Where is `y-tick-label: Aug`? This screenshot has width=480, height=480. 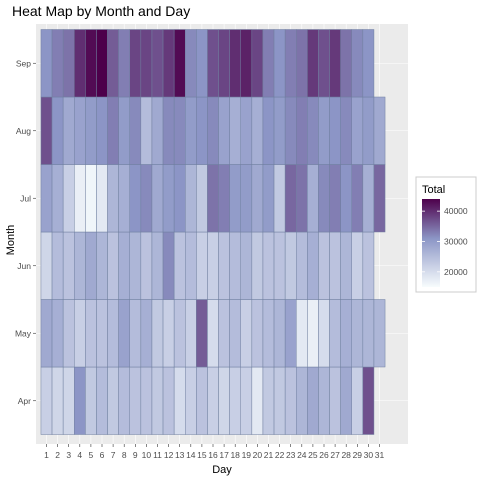
y-tick-label: Aug is located at coordinates (23, 131).